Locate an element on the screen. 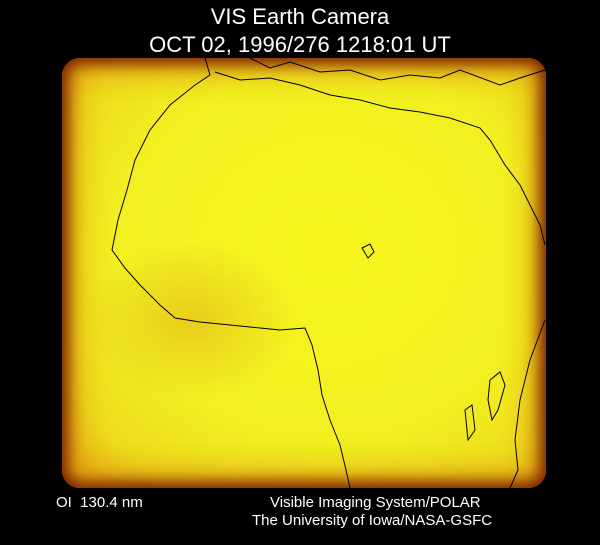 The height and width of the screenshot is (545, 600). madagascar is located at coordinates (496, 396).